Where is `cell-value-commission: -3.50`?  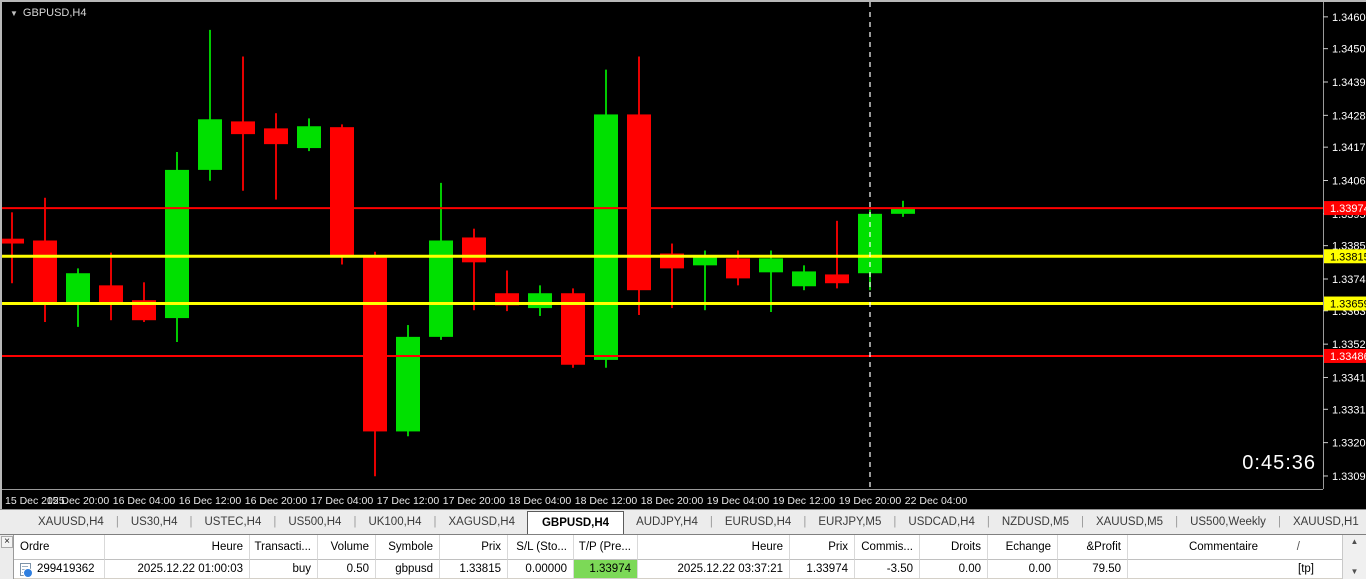
cell-value-commission: -3.50 is located at coordinates (899, 569).